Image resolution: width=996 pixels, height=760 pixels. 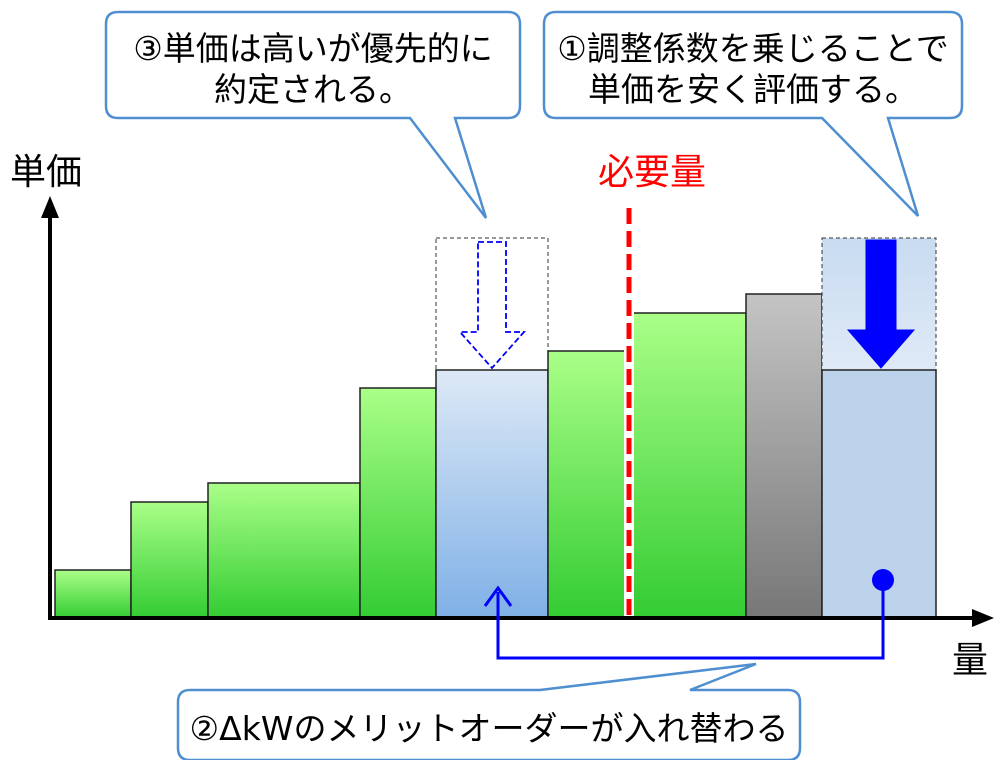 What do you see at coordinates (313, 89) in the screenshot?
I see `callout-top-left-line2: 約定される。` at bounding box center [313, 89].